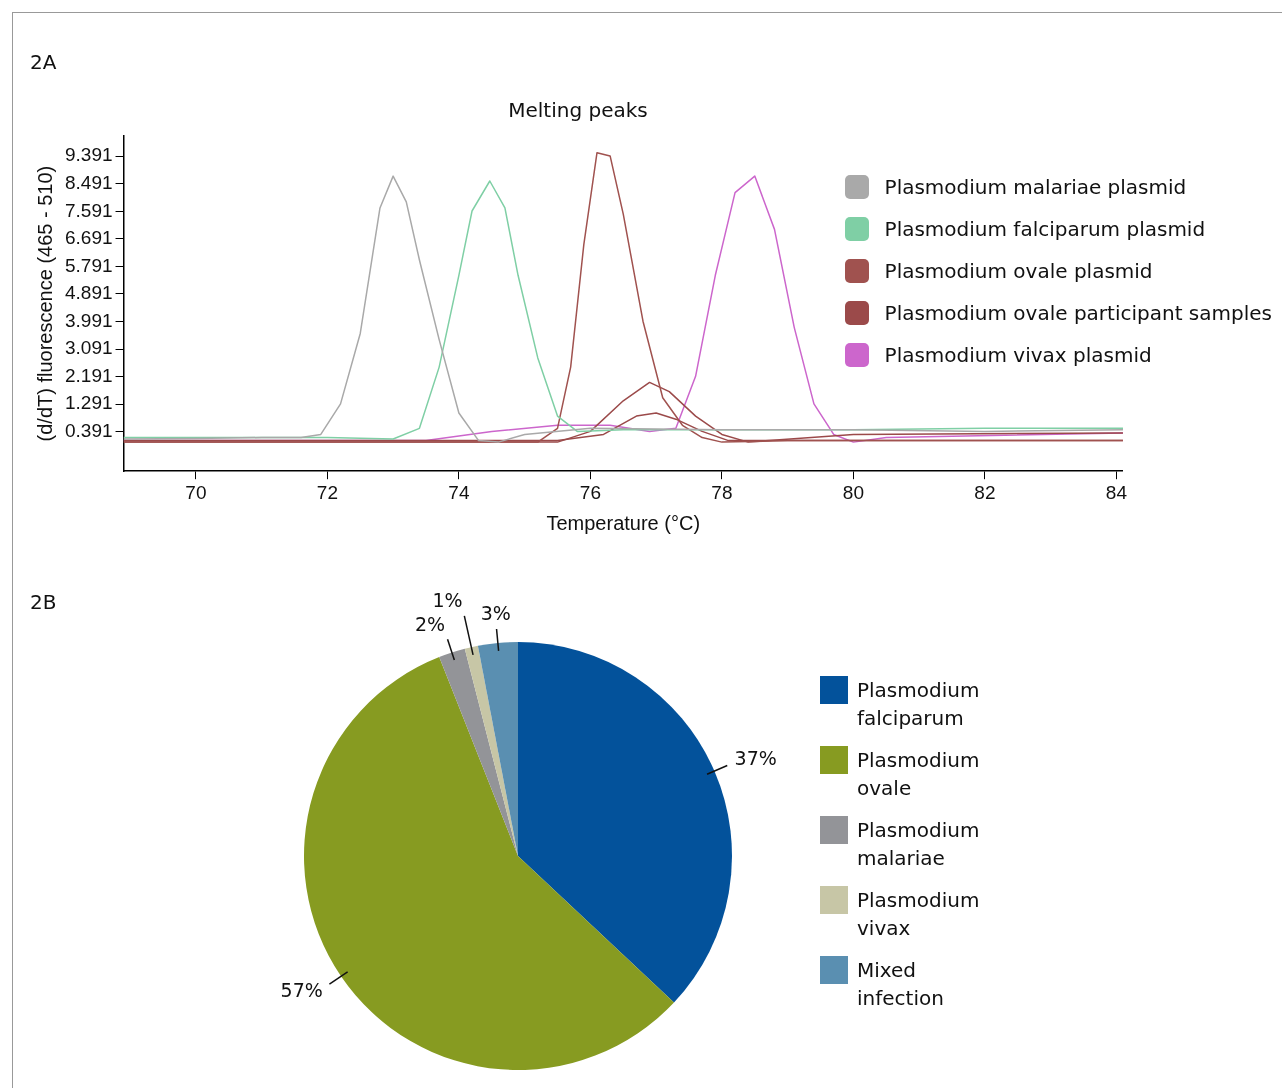  What do you see at coordinates (43, 62) in the screenshot?
I see `text: 2A` at bounding box center [43, 62].